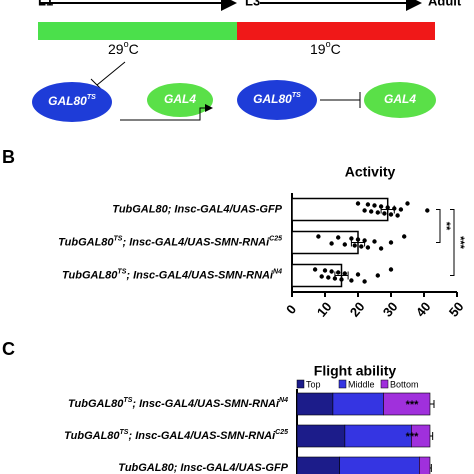  I want to click on inhibit, so click(111, 73).